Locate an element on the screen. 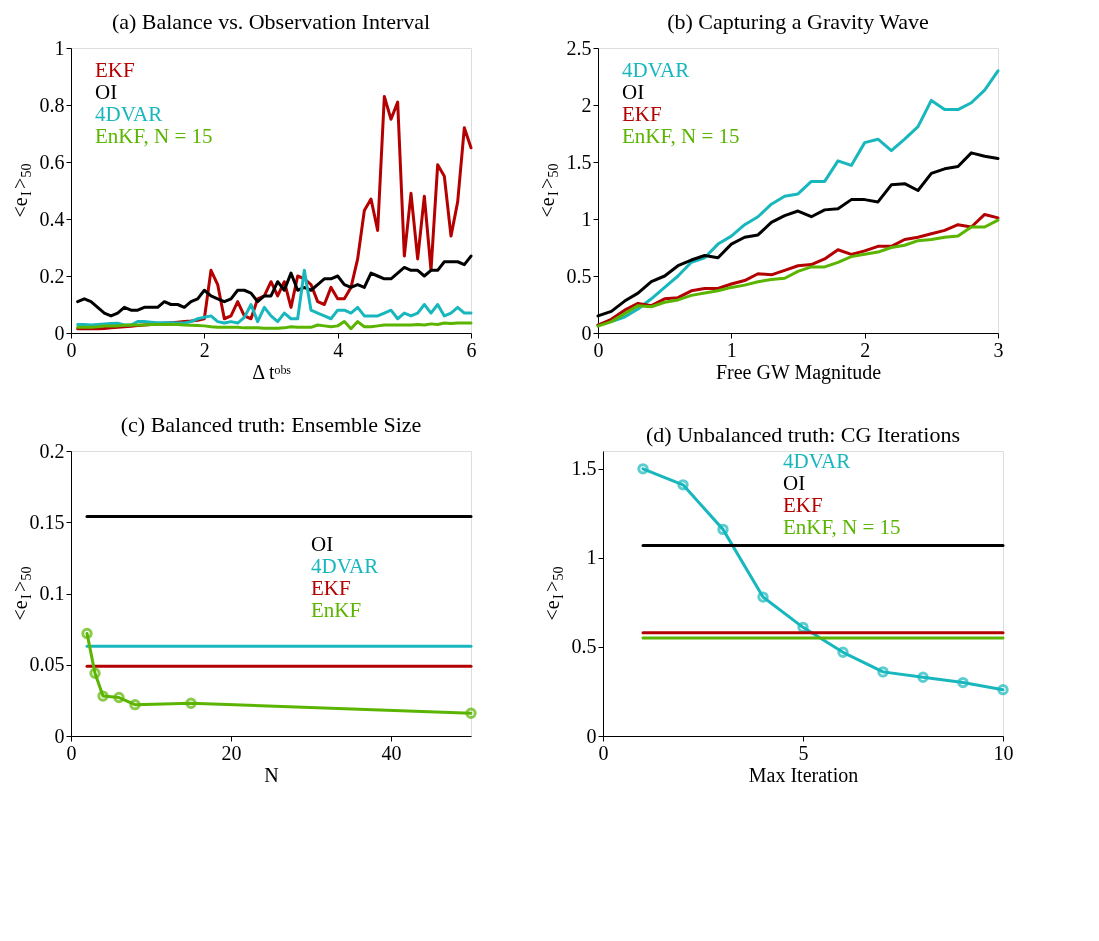 The width and height of the screenshot is (1099, 941). x-axis-title: Δ tᵒᵇˢ is located at coordinates (271, 371).